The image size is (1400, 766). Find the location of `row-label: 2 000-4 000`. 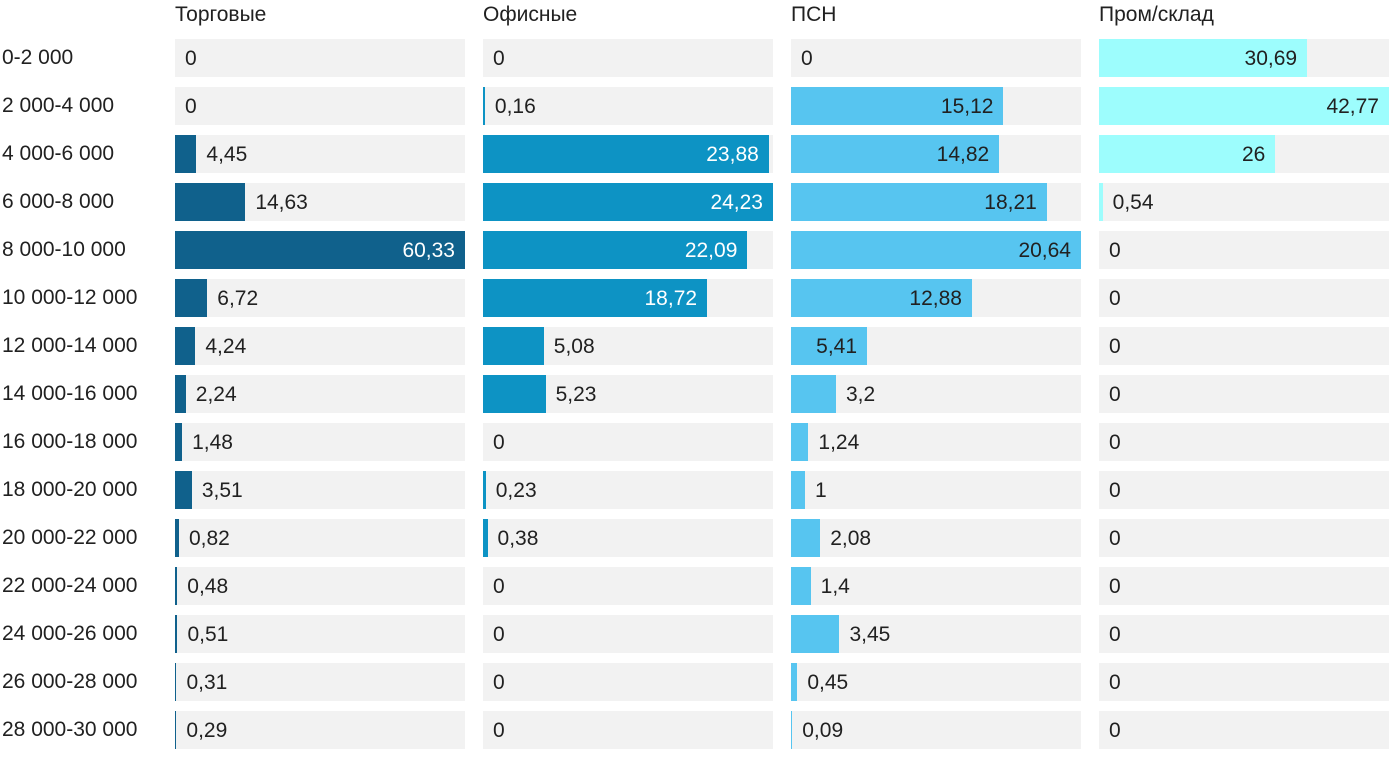

row-label: 2 000-4 000 is located at coordinates (58, 105).